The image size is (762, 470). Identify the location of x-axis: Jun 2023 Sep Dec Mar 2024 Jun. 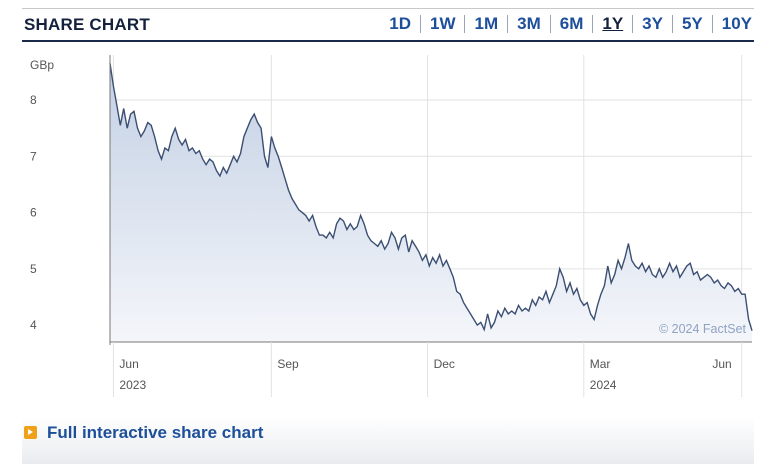
(431, 369).